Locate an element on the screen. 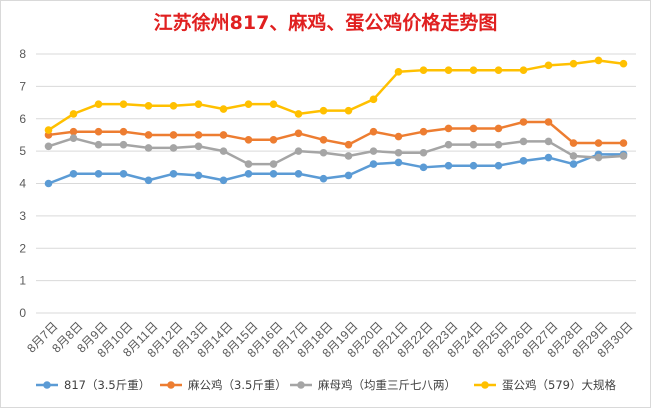 Image resolution: width=651 pixels, height=408 pixels. legend-entry: 麻母鸡（均重三斤七八两） is located at coordinates (373, 385).